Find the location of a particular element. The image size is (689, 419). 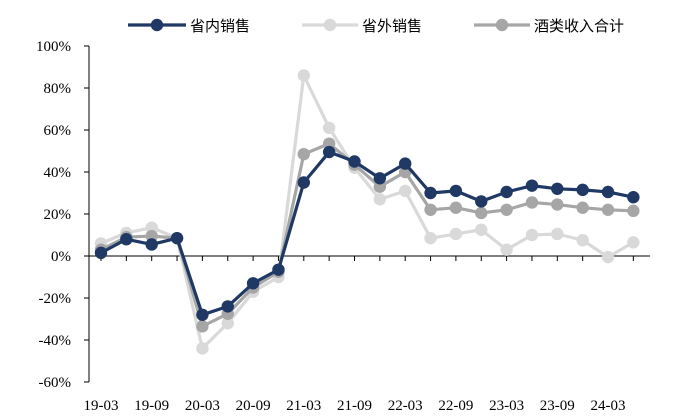

y-axis: 100% 80% 60% 40% 20% 0% -20% -40% -60% is located at coordinates (63, 215).